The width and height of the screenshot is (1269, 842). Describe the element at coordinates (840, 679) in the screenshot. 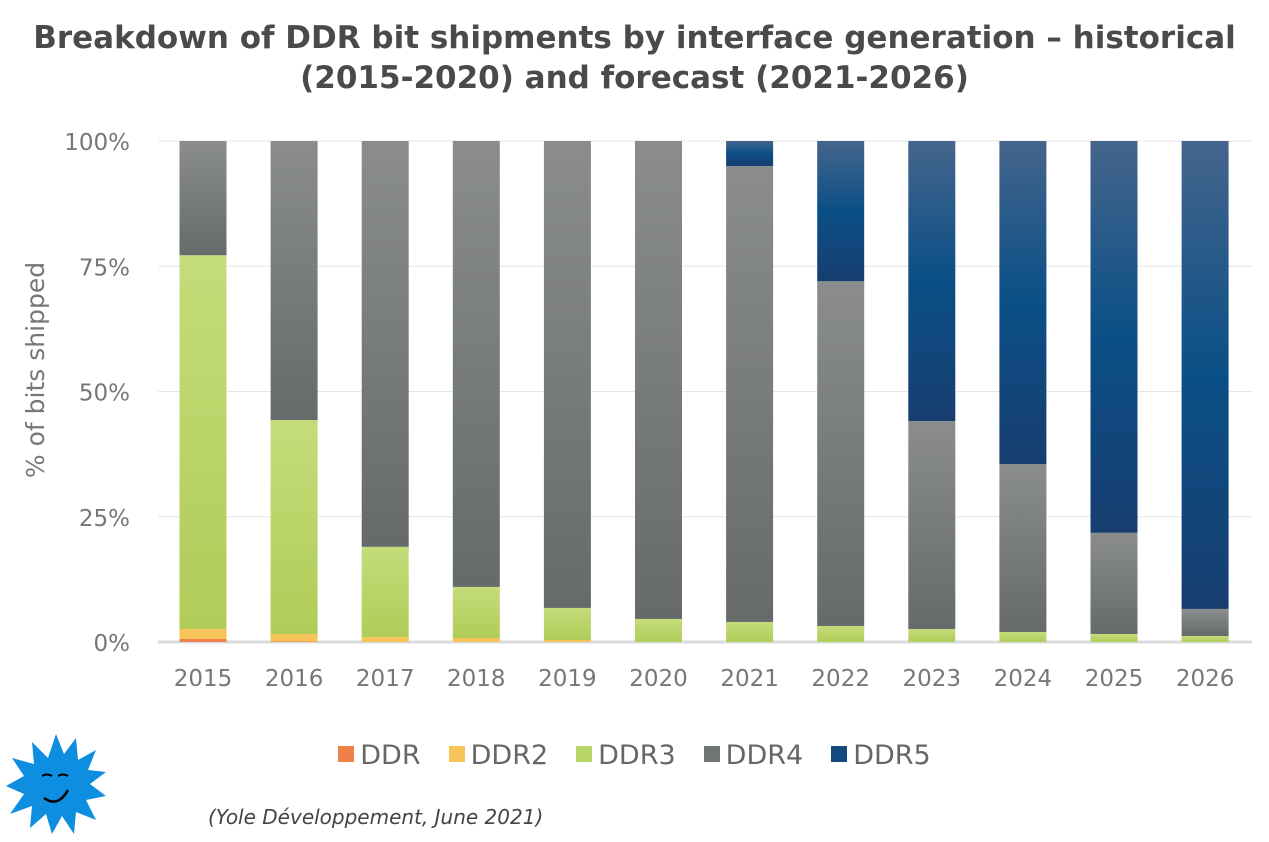

I see `x-tick-label: 2022` at that location.